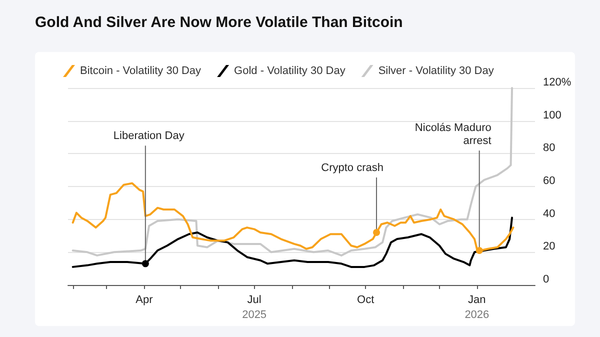 The height and width of the screenshot is (337, 600). What do you see at coordinates (254, 307) in the screenshot?
I see `x-tick-label: Jul 2025` at bounding box center [254, 307].